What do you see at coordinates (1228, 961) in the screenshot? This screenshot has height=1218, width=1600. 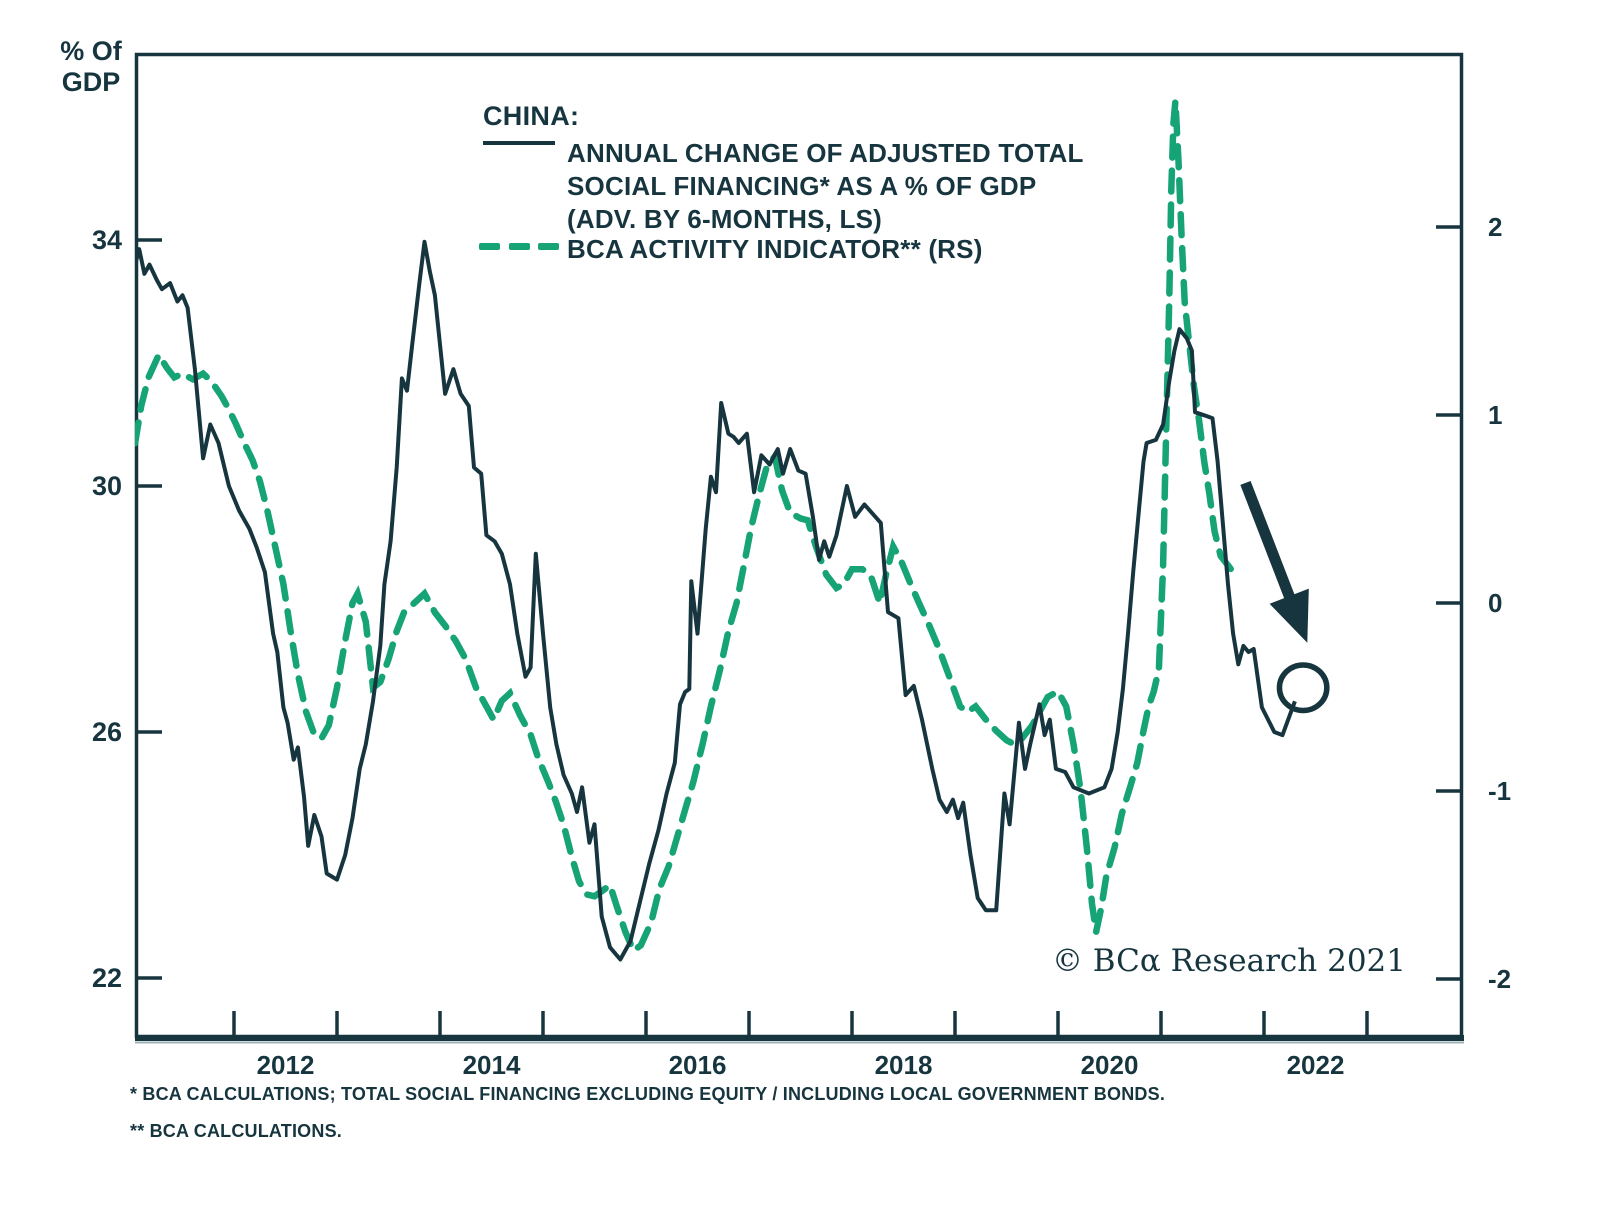 I see `copyright-notice: © BCα Research 2021` at bounding box center [1228, 961].